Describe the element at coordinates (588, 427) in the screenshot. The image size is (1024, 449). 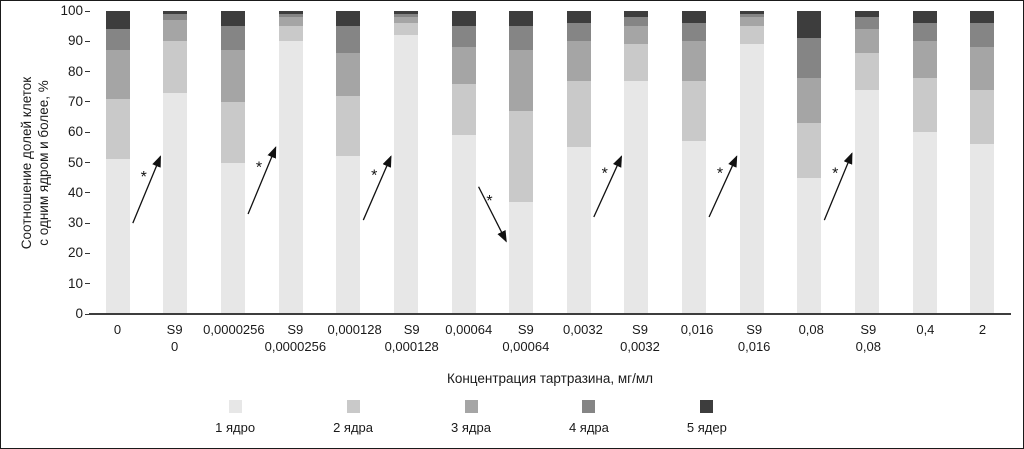
I see `legend-label: 4 ядра` at that location.